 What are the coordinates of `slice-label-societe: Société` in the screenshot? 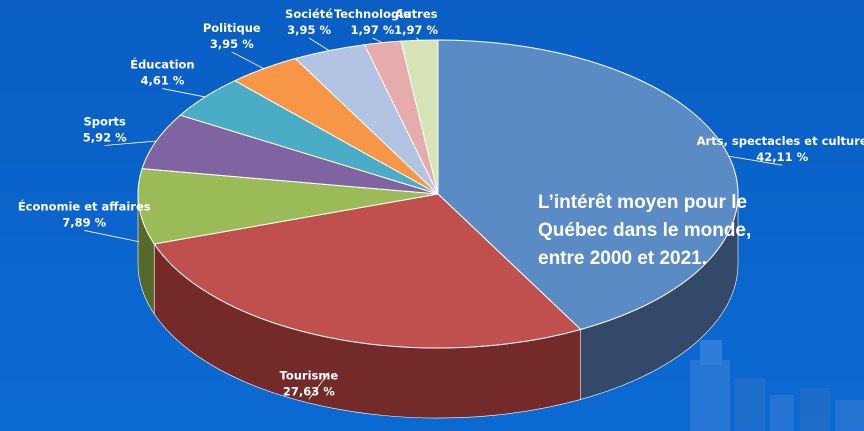 It's located at (309, 14).